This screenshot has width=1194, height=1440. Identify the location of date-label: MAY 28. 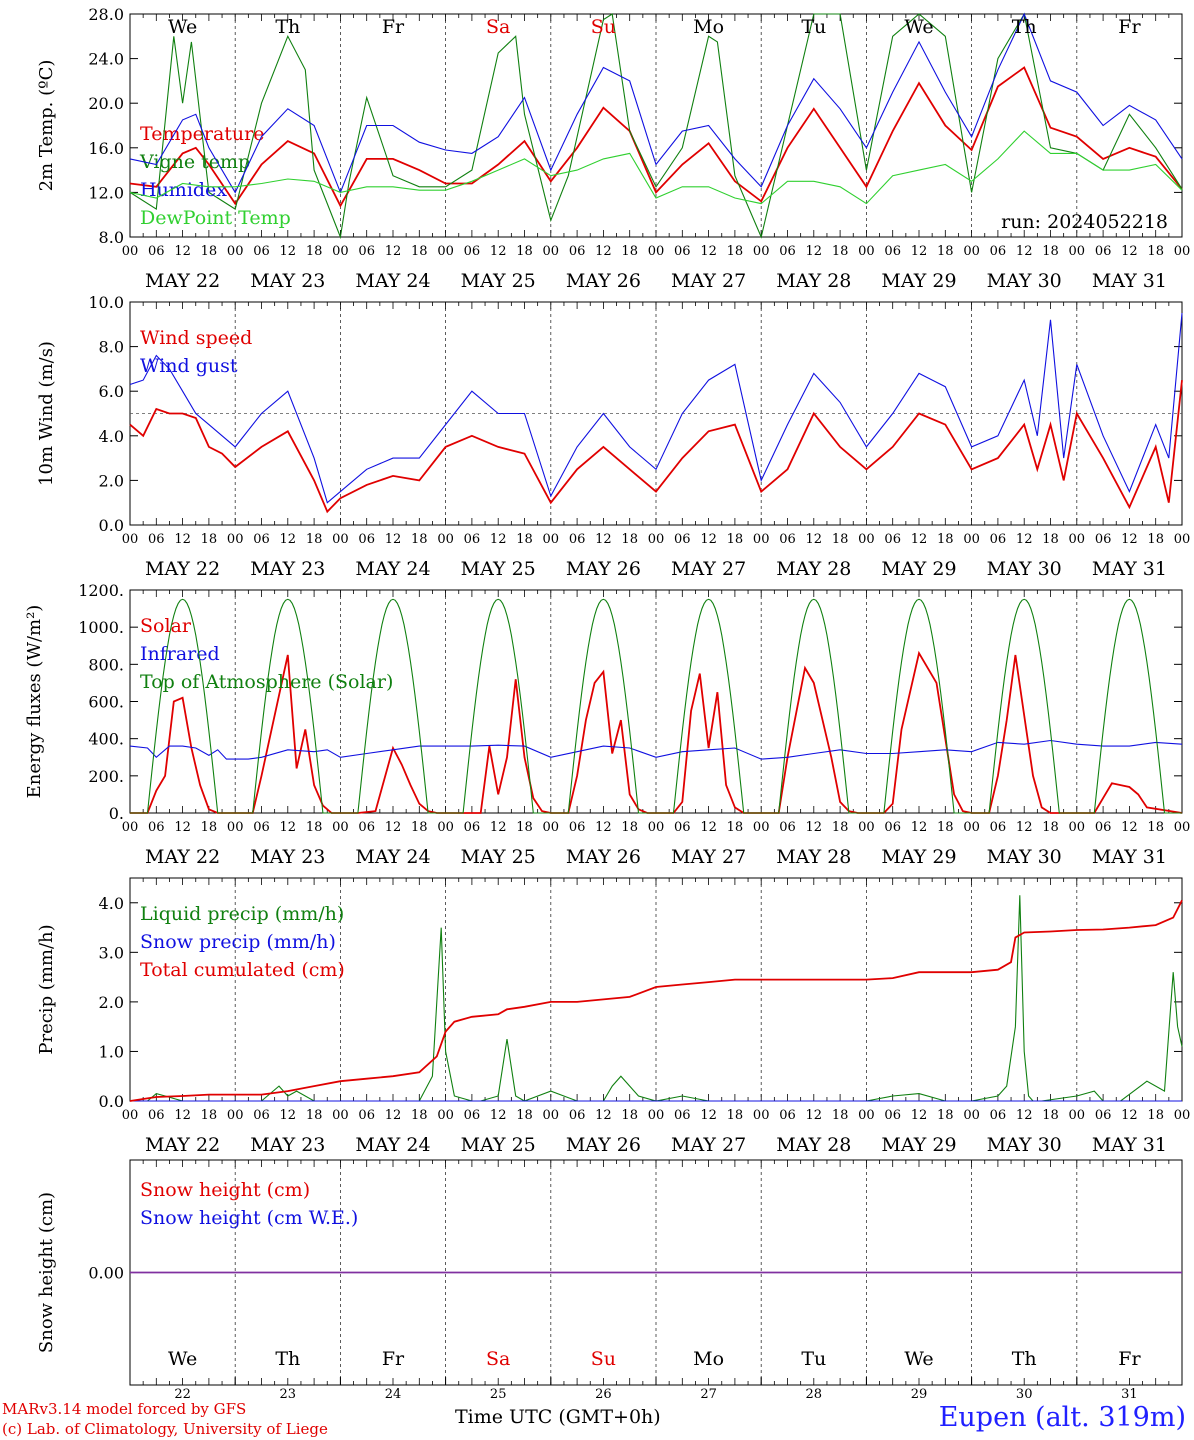
(813, 281).